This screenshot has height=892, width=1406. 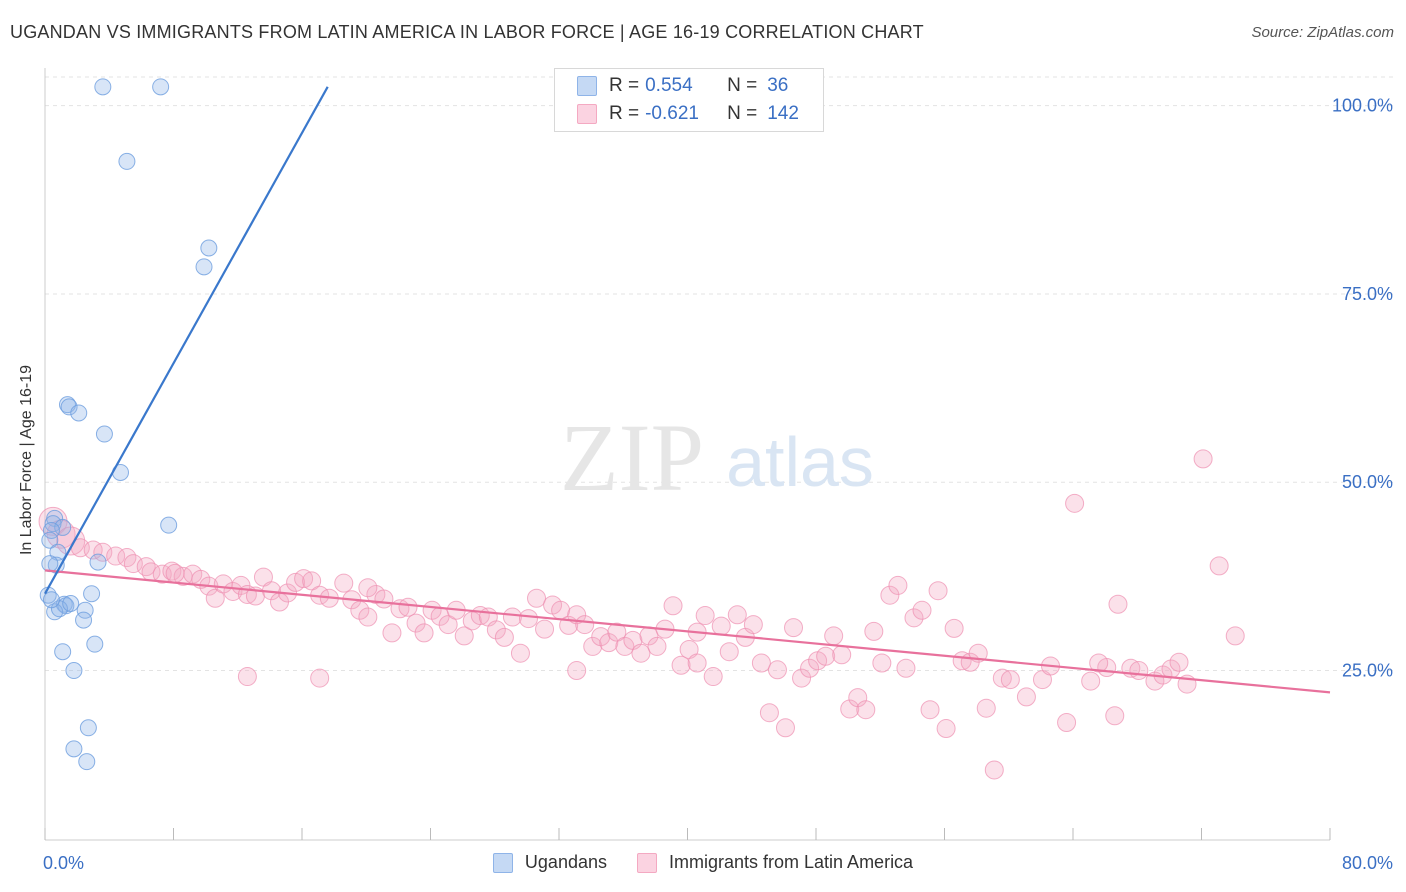 What do you see at coordinates (587, 114) in the screenshot?
I see `legend-swatch-latin-america` at bounding box center [587, 114].